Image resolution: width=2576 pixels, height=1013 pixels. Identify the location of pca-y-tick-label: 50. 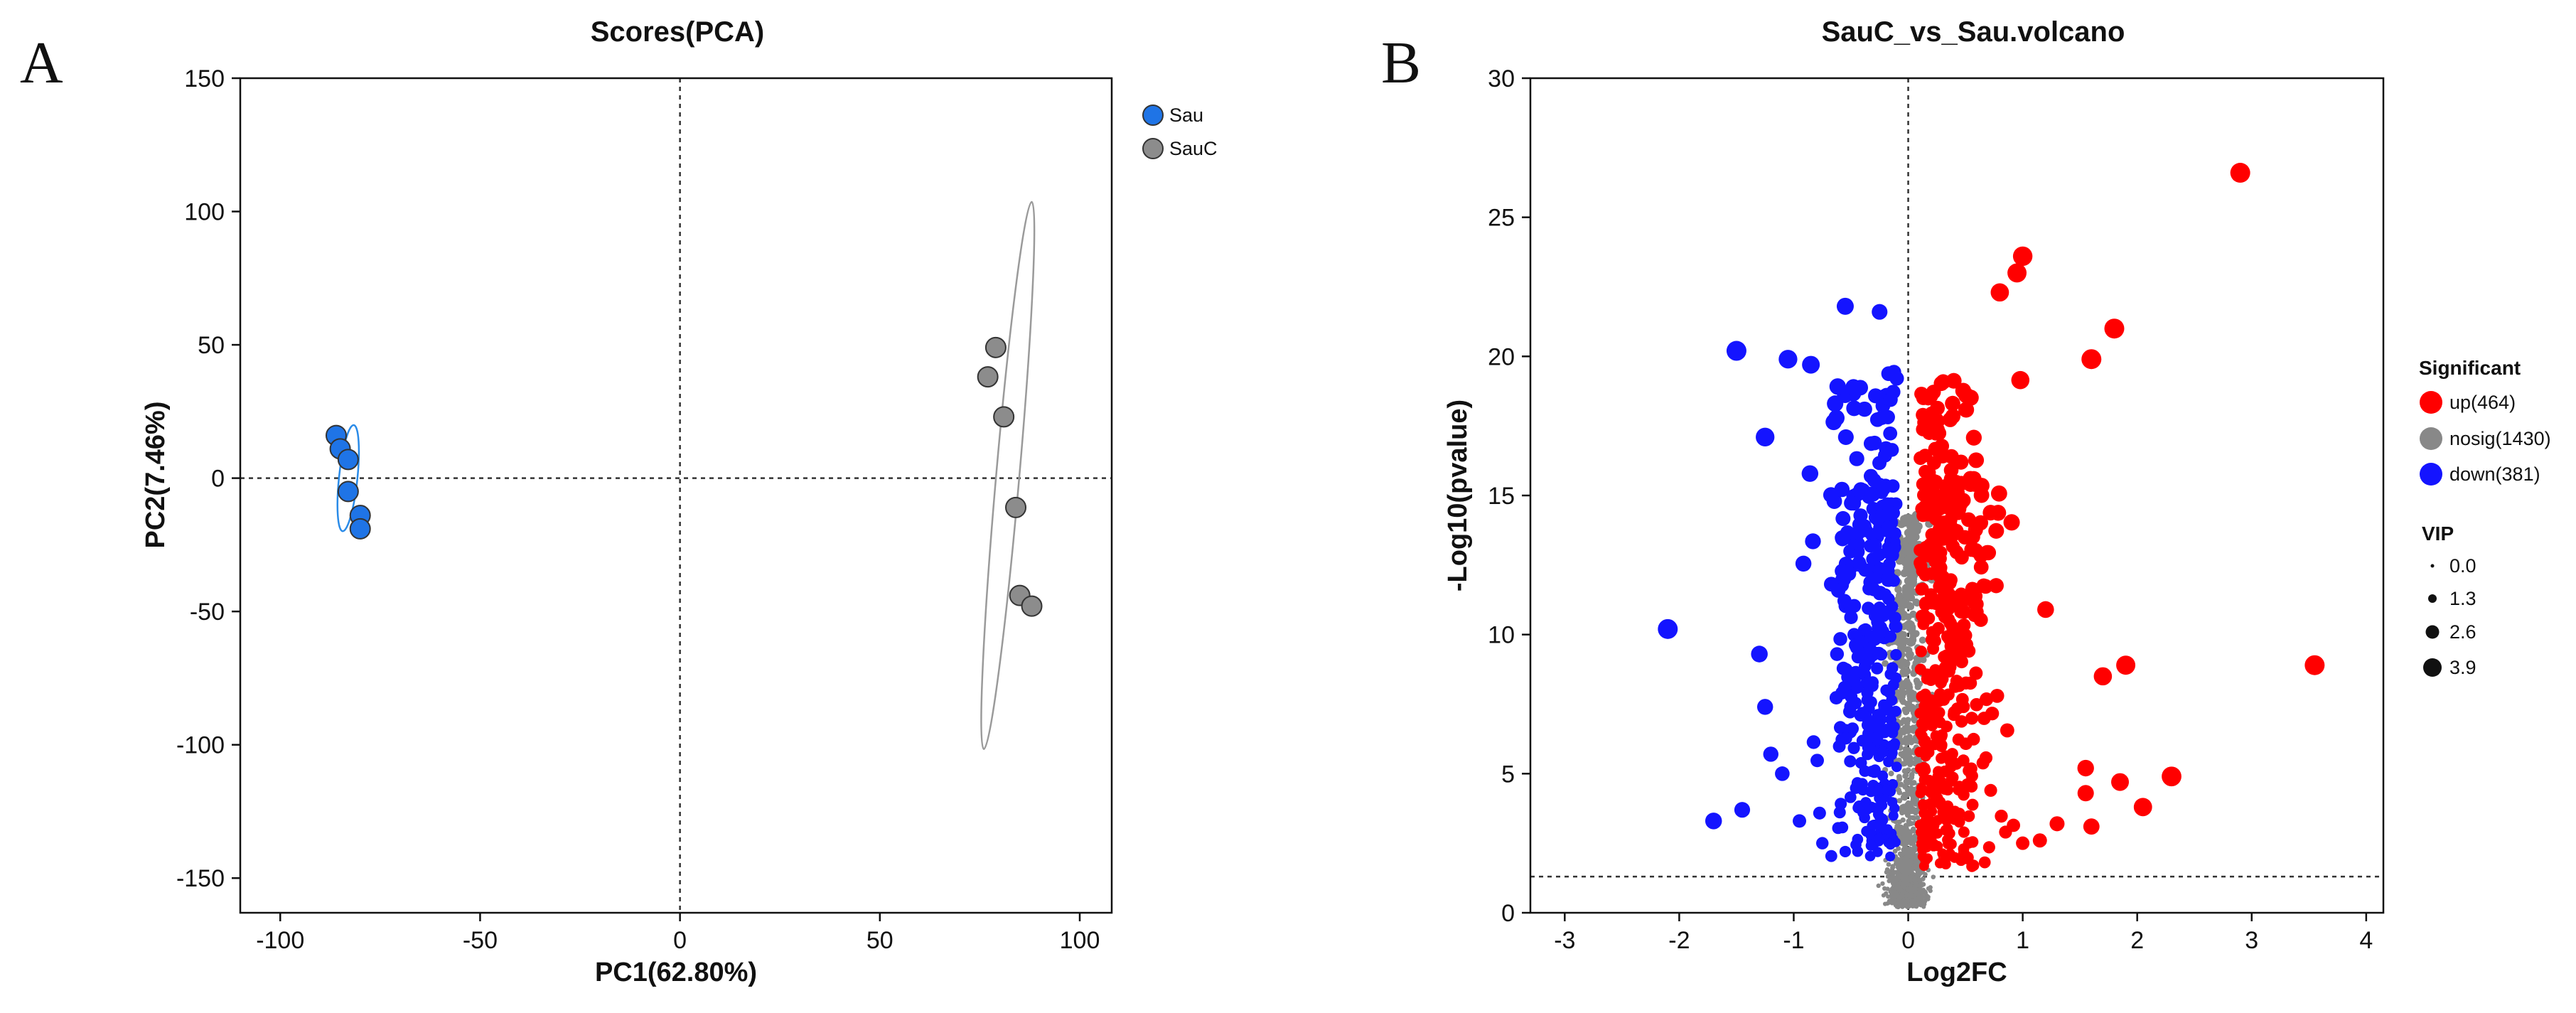
(211, 345).